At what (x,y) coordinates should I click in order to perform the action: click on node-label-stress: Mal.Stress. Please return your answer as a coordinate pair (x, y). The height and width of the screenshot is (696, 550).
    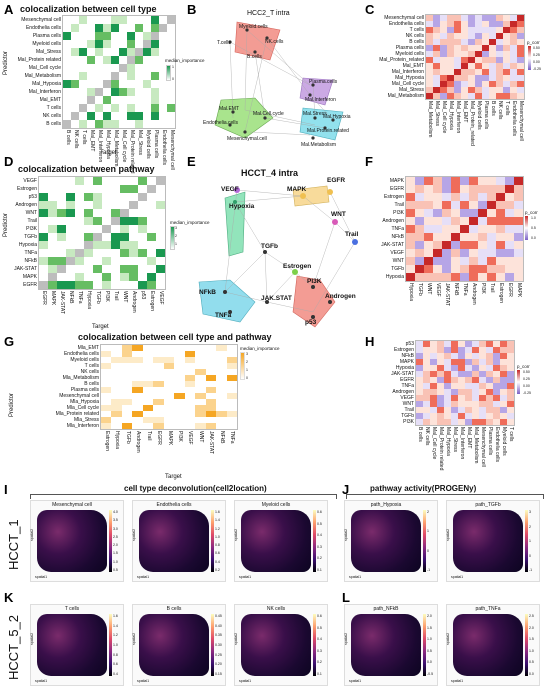
    Looking at the image, I should click on (315, 114).